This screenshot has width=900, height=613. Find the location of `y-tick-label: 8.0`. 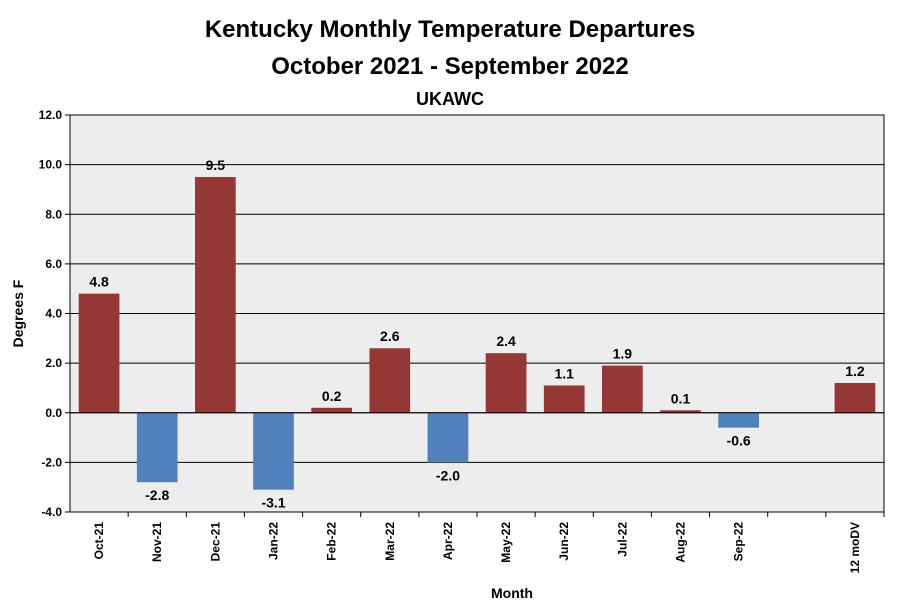

y-tick-label: 8.0 is located at coordinates (53, 214).